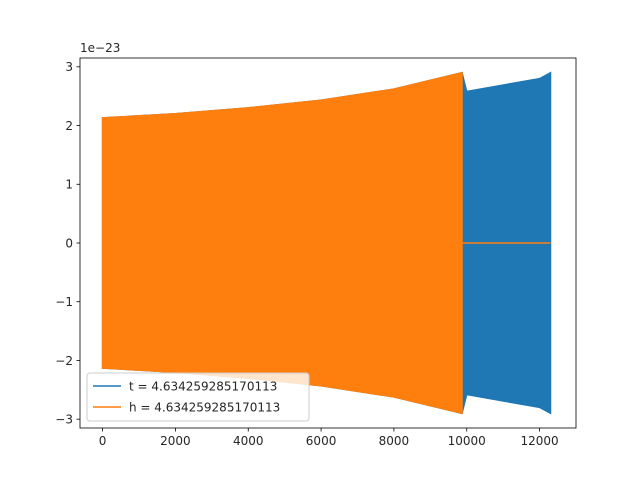 The width and height of the screenshot is (640, 480). I want to click on legend-box, so click(198, 397).